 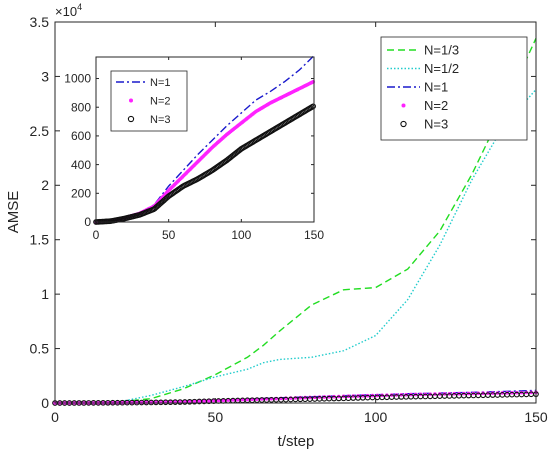 I want to click on inset-axes-box, so click(x=205, y=139).